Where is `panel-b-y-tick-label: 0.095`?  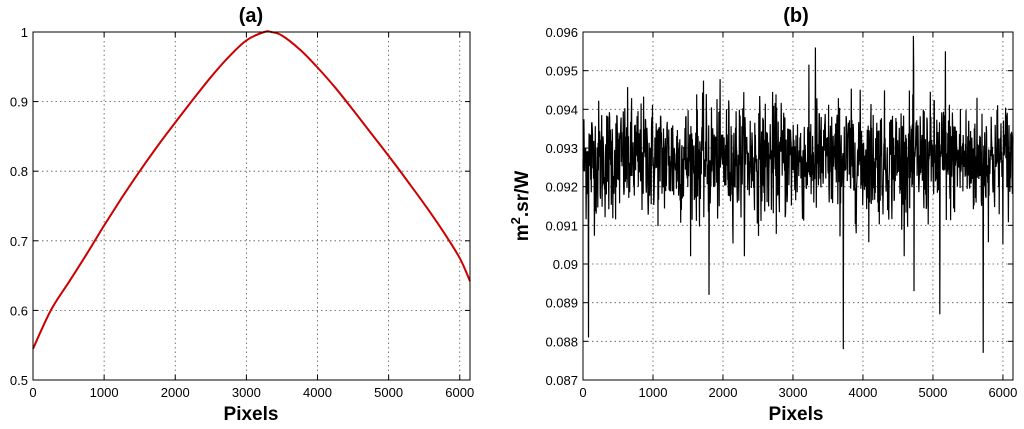
panel-b-y-tick-label: 0.095 is located at coordinates (561, 71).